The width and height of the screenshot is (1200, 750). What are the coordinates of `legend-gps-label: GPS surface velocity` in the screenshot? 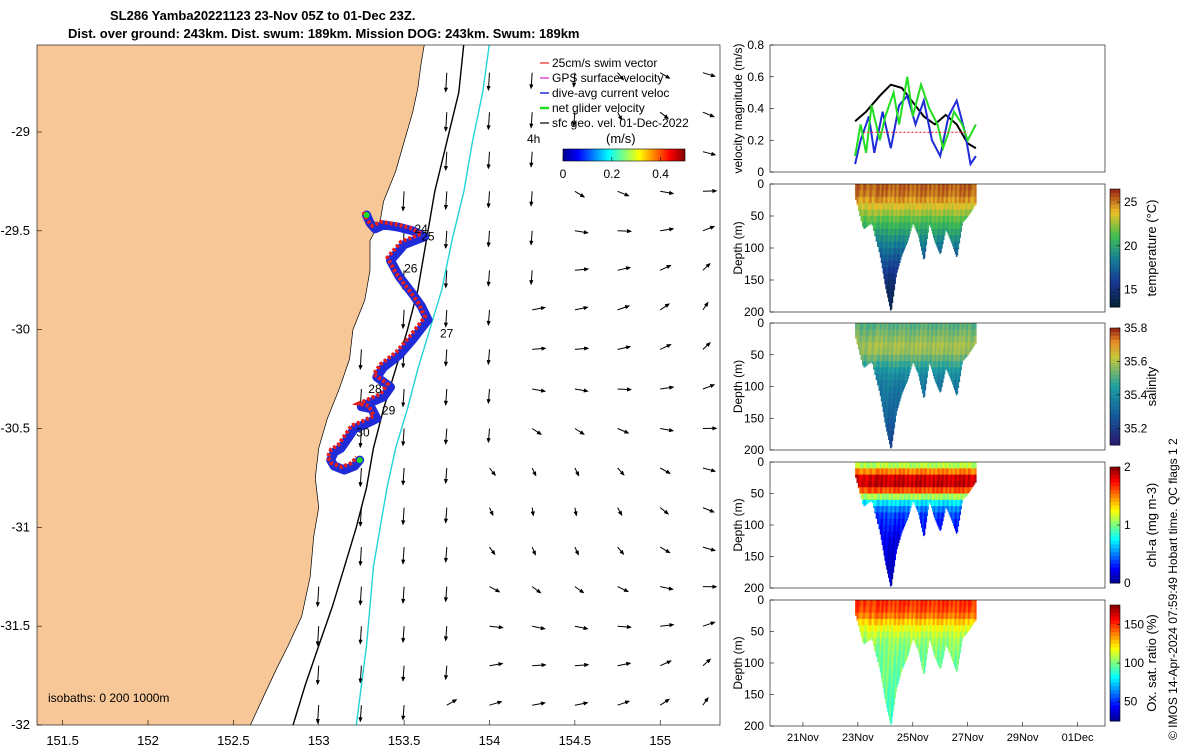 It's located at (607, 78).